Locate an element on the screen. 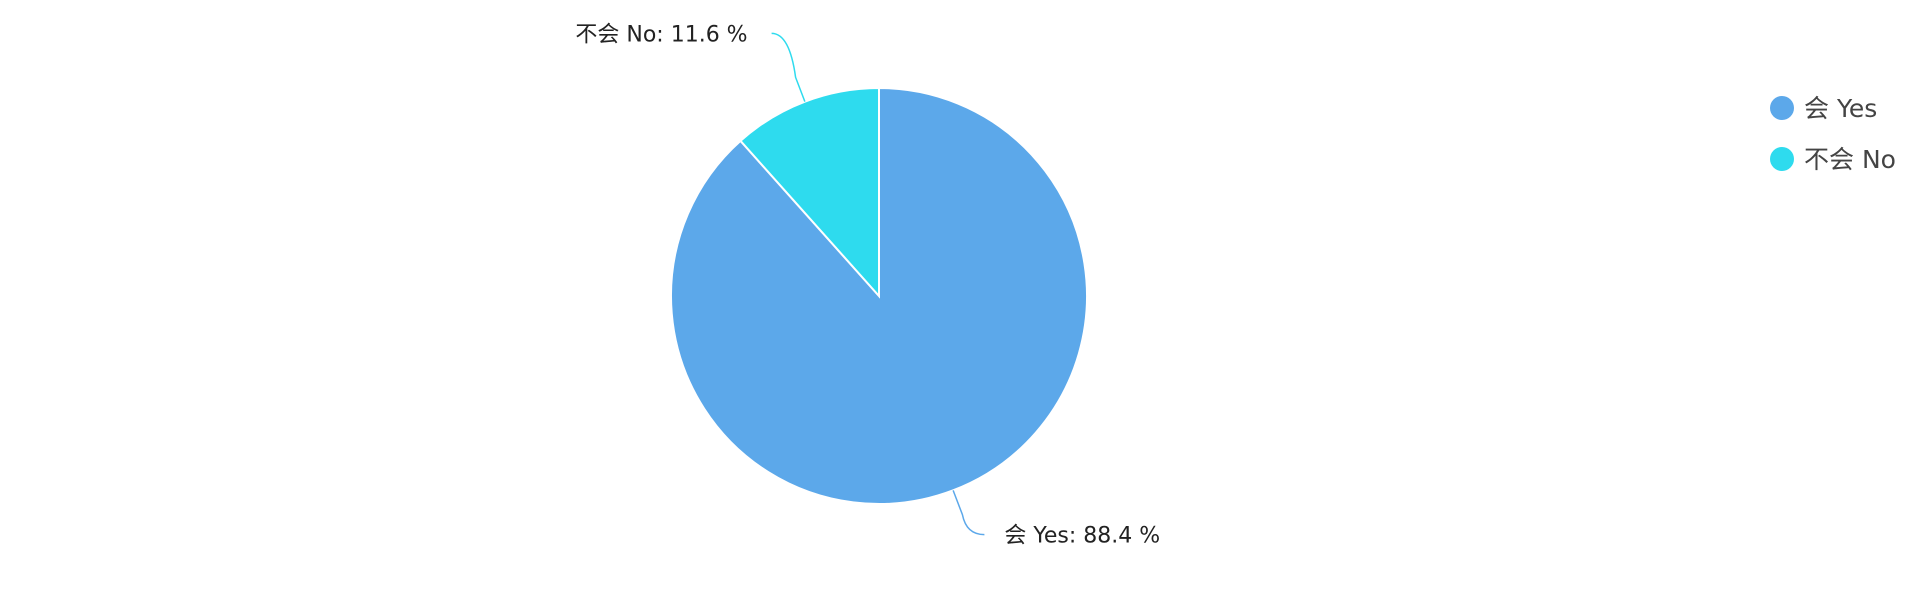 This screenshot has width=1920, height=600. slice-label-0: 会 Yes: 88.4 % is located at coordinates (1082, 536).